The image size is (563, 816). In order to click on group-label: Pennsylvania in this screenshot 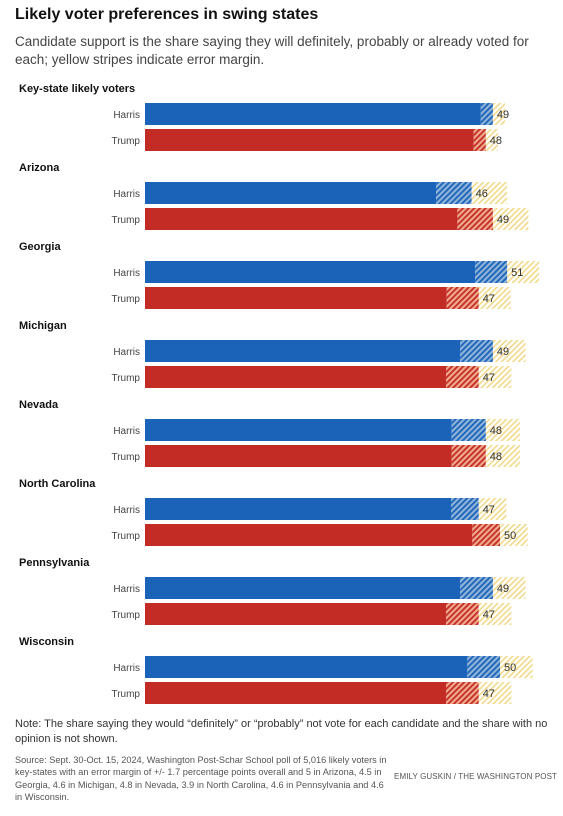, I will do `click(54, 563)`.